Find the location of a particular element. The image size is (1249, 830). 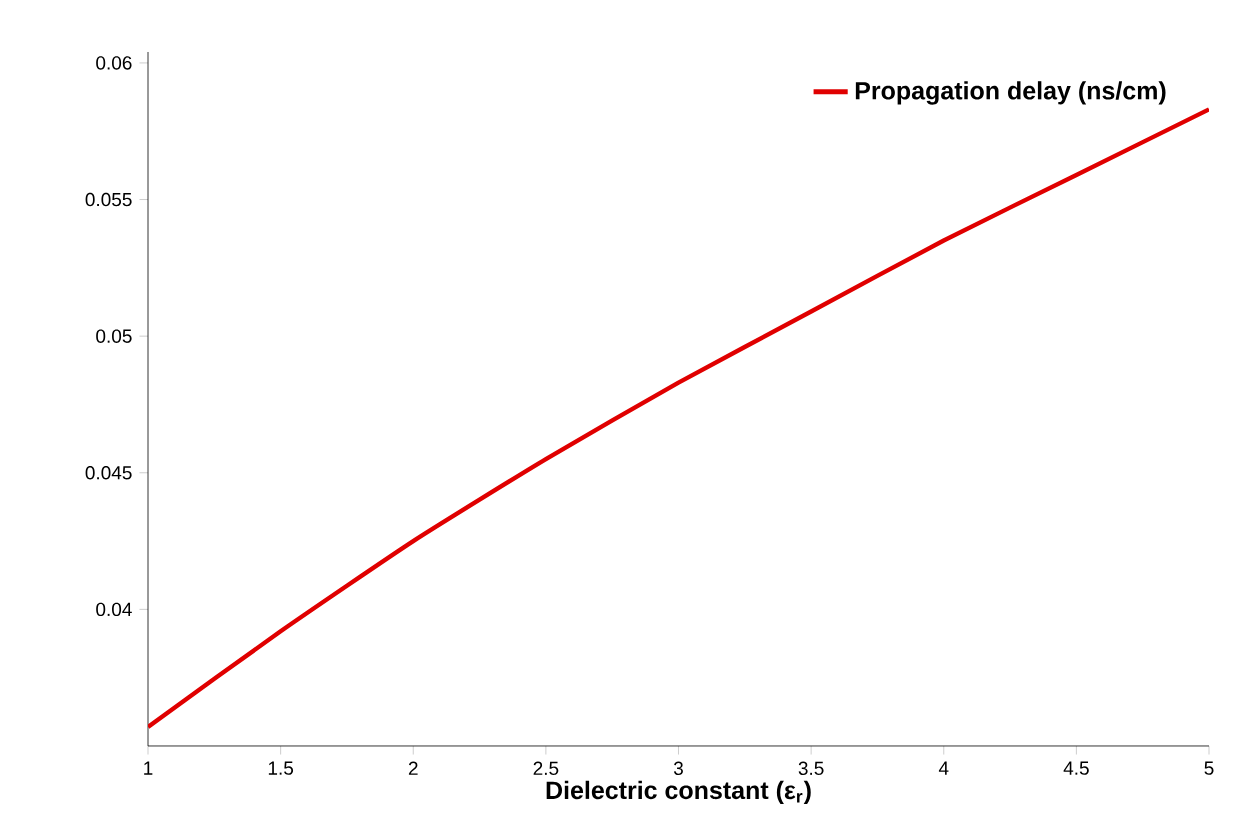

y-tick-label: 0.045 is located at coordinates (108, 473).